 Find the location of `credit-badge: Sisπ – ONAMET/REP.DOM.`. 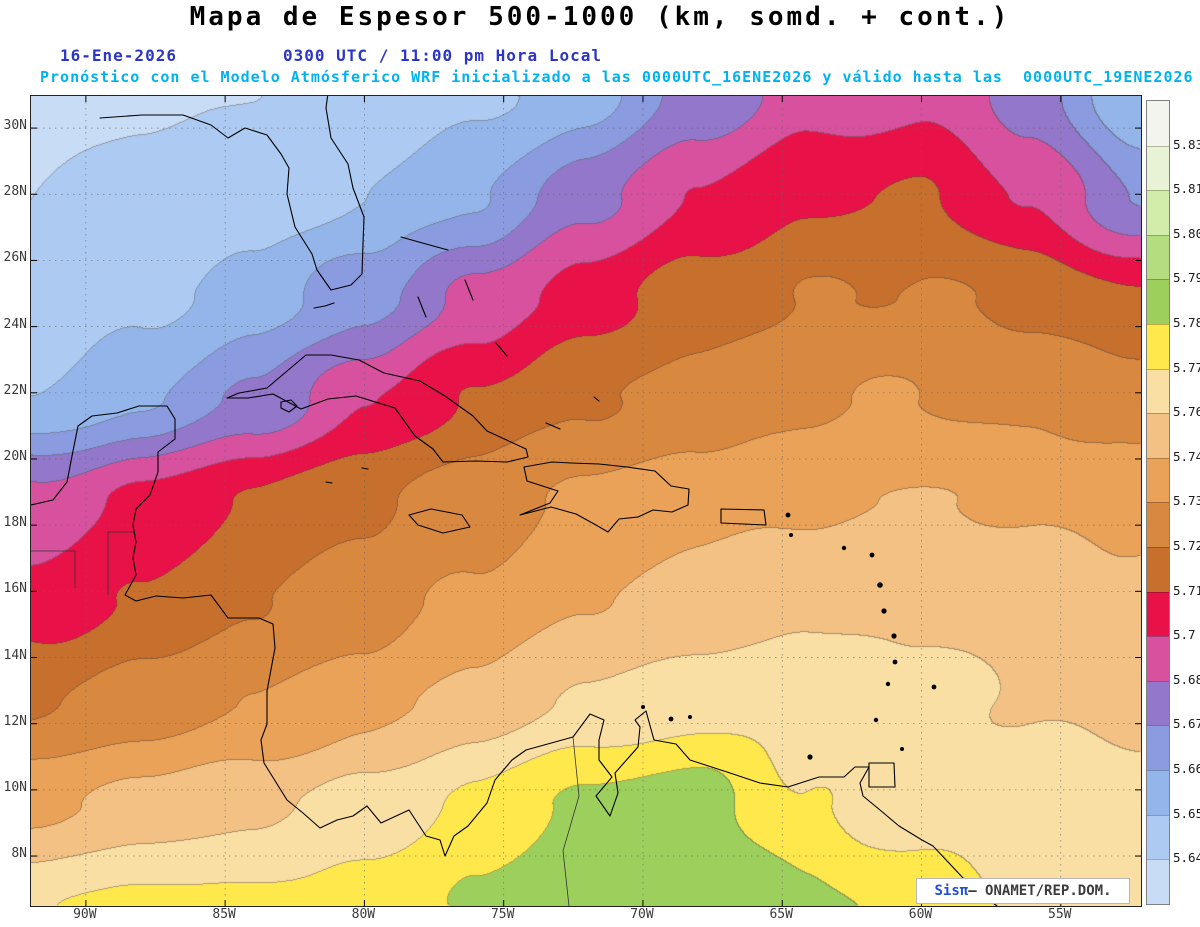

credit-badge: Sisπ – ONAMET/REP.DOM. is located at coordinates (1023, 891).